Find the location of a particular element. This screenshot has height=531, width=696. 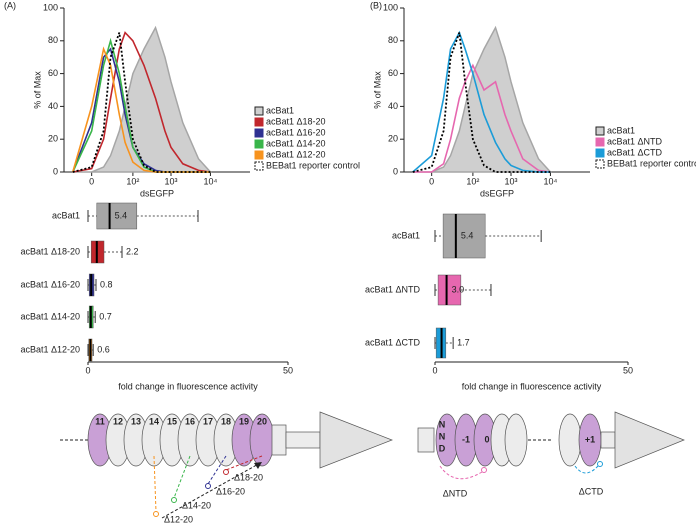

arrow is located at coordinates (212, 490).